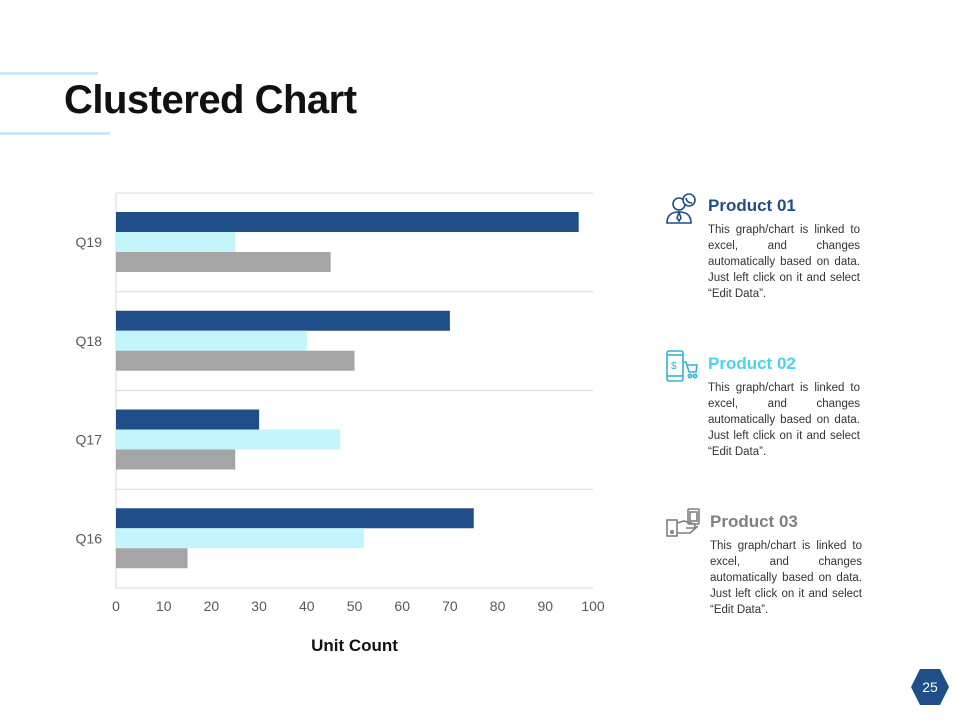  Describe the element at coordinates (259, 606) in the screenshot. I see `x-tick-label: 30` at that location.